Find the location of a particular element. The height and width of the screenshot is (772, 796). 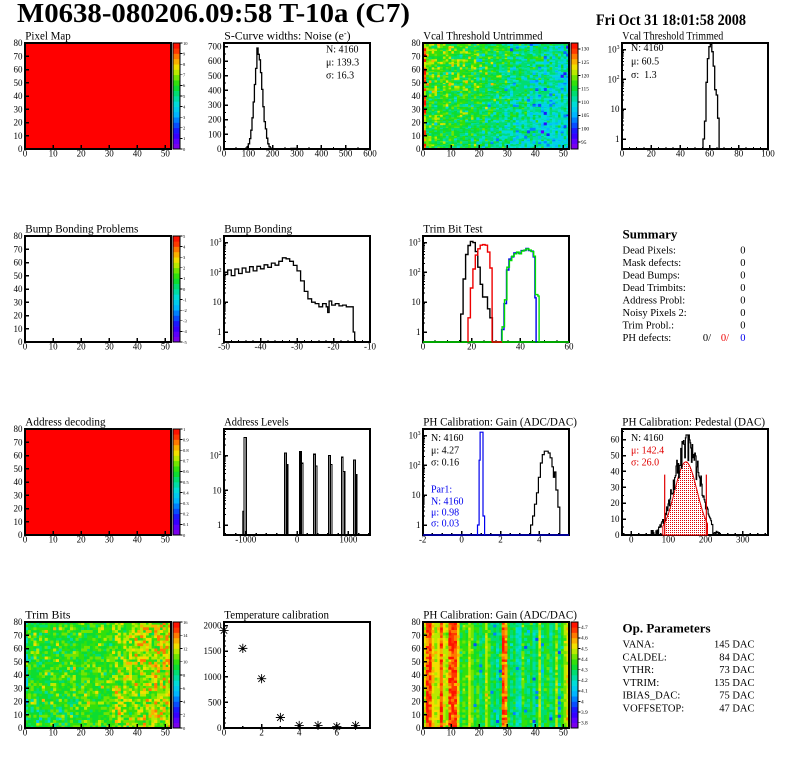

svg-text: Dead Trimbits: is located at coordinates (654, 288).